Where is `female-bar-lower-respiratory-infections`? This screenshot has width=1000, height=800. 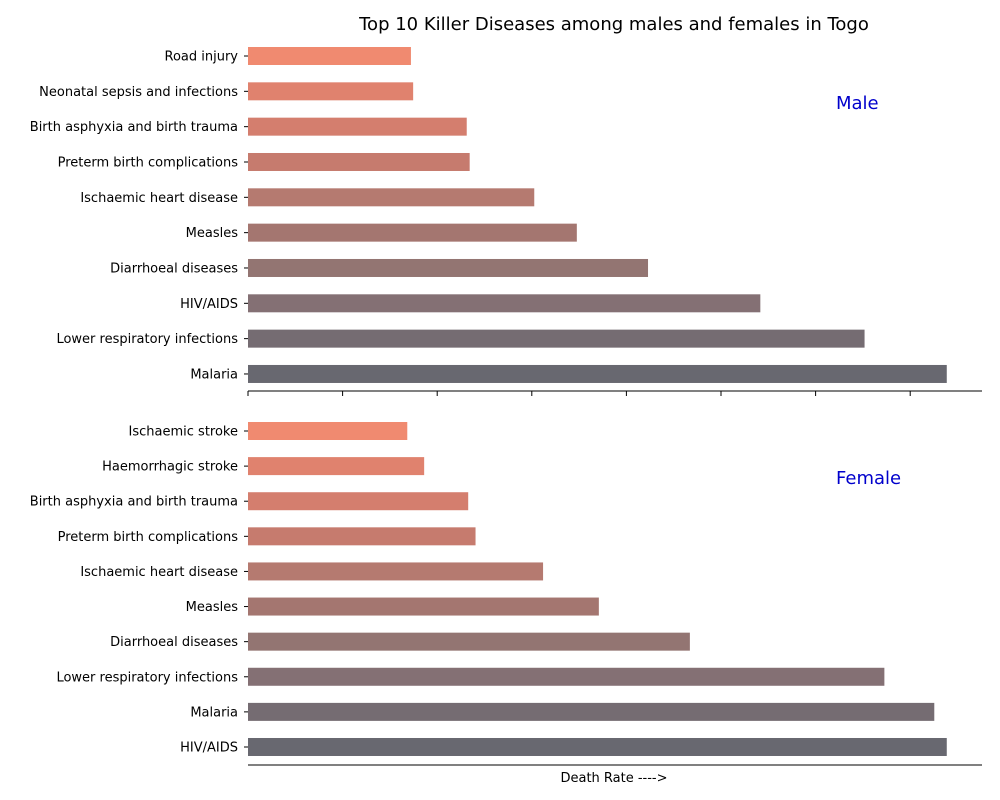 female-bar-lower-respiratory-infections is located at coordinates (566, 676).